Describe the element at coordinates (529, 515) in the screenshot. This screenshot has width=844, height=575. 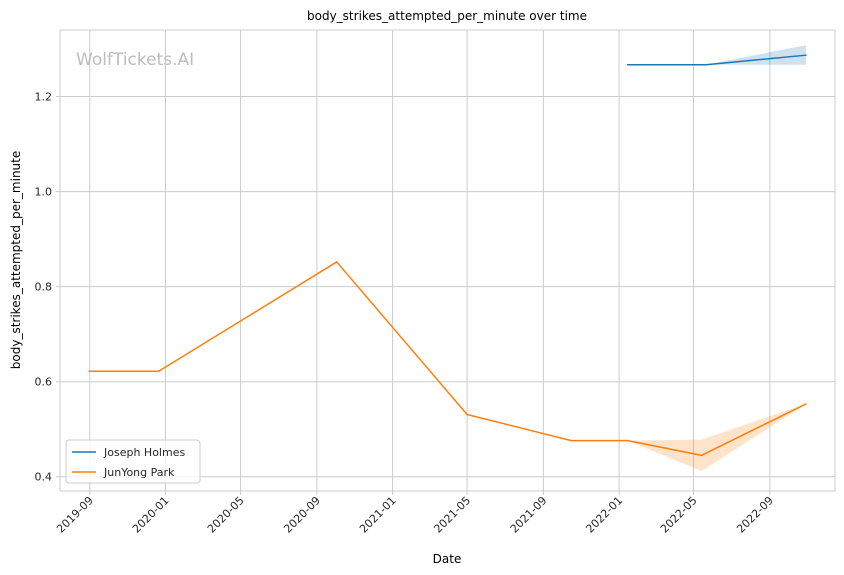
I see `x-tick-label: 2021-09` at that location.